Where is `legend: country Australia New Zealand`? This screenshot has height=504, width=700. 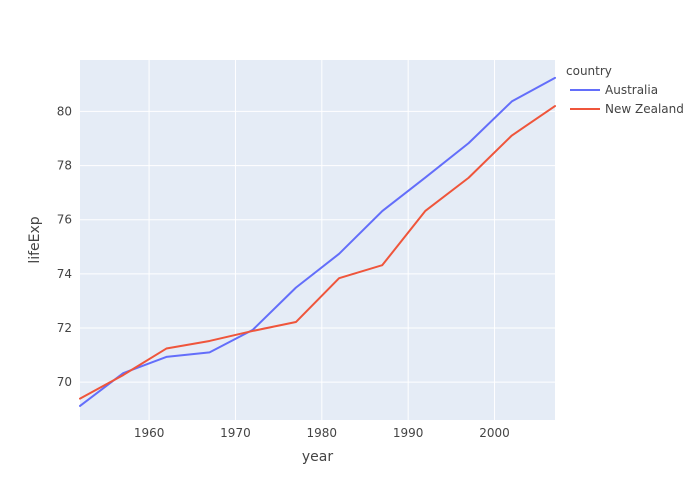 legend: country Australia New Zealand is located at coordinates (625, 90).